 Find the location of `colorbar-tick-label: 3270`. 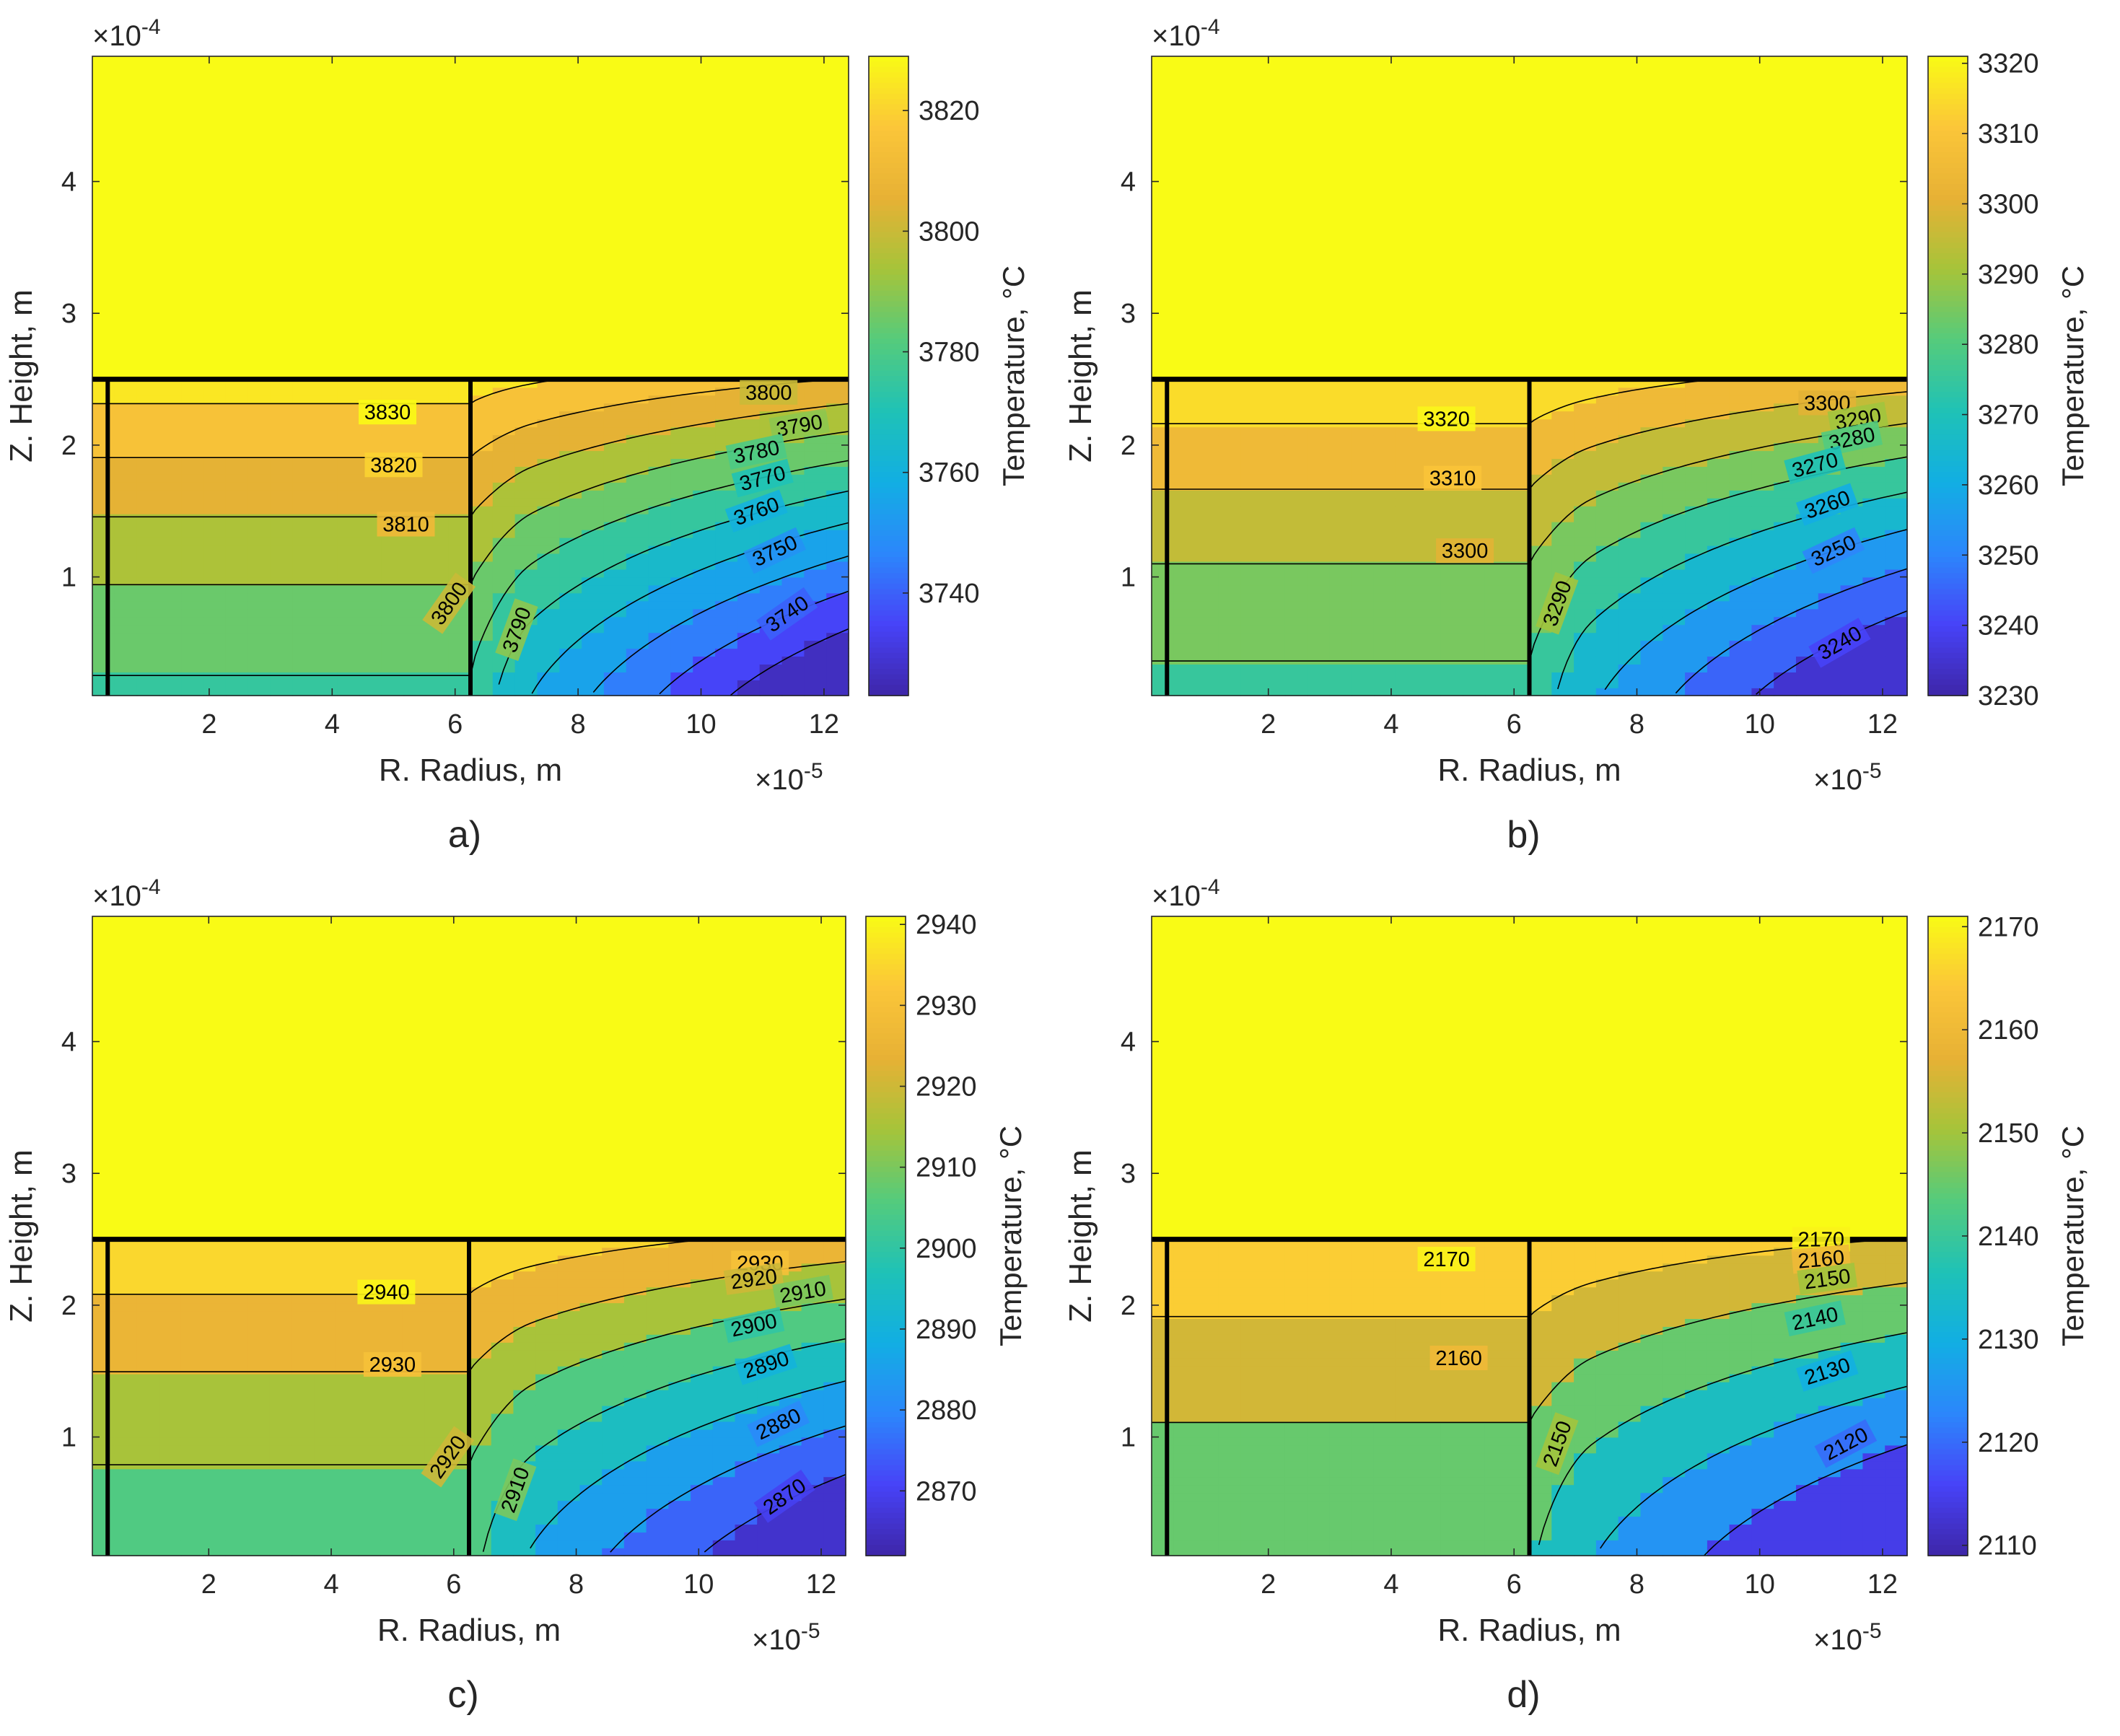

colorbar-tick-label: 3270 is located at coordinates (2008, 415).